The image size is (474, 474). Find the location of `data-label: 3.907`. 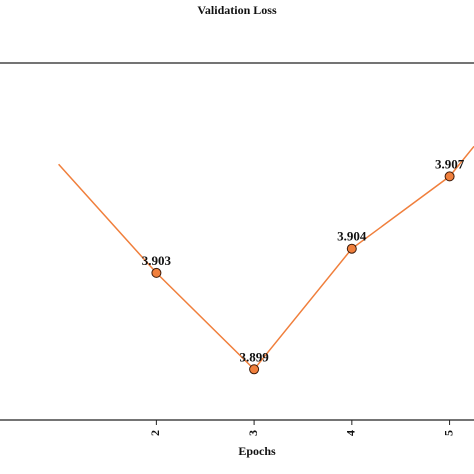

data-label: 3.907 is located at coordinates (450, 163).